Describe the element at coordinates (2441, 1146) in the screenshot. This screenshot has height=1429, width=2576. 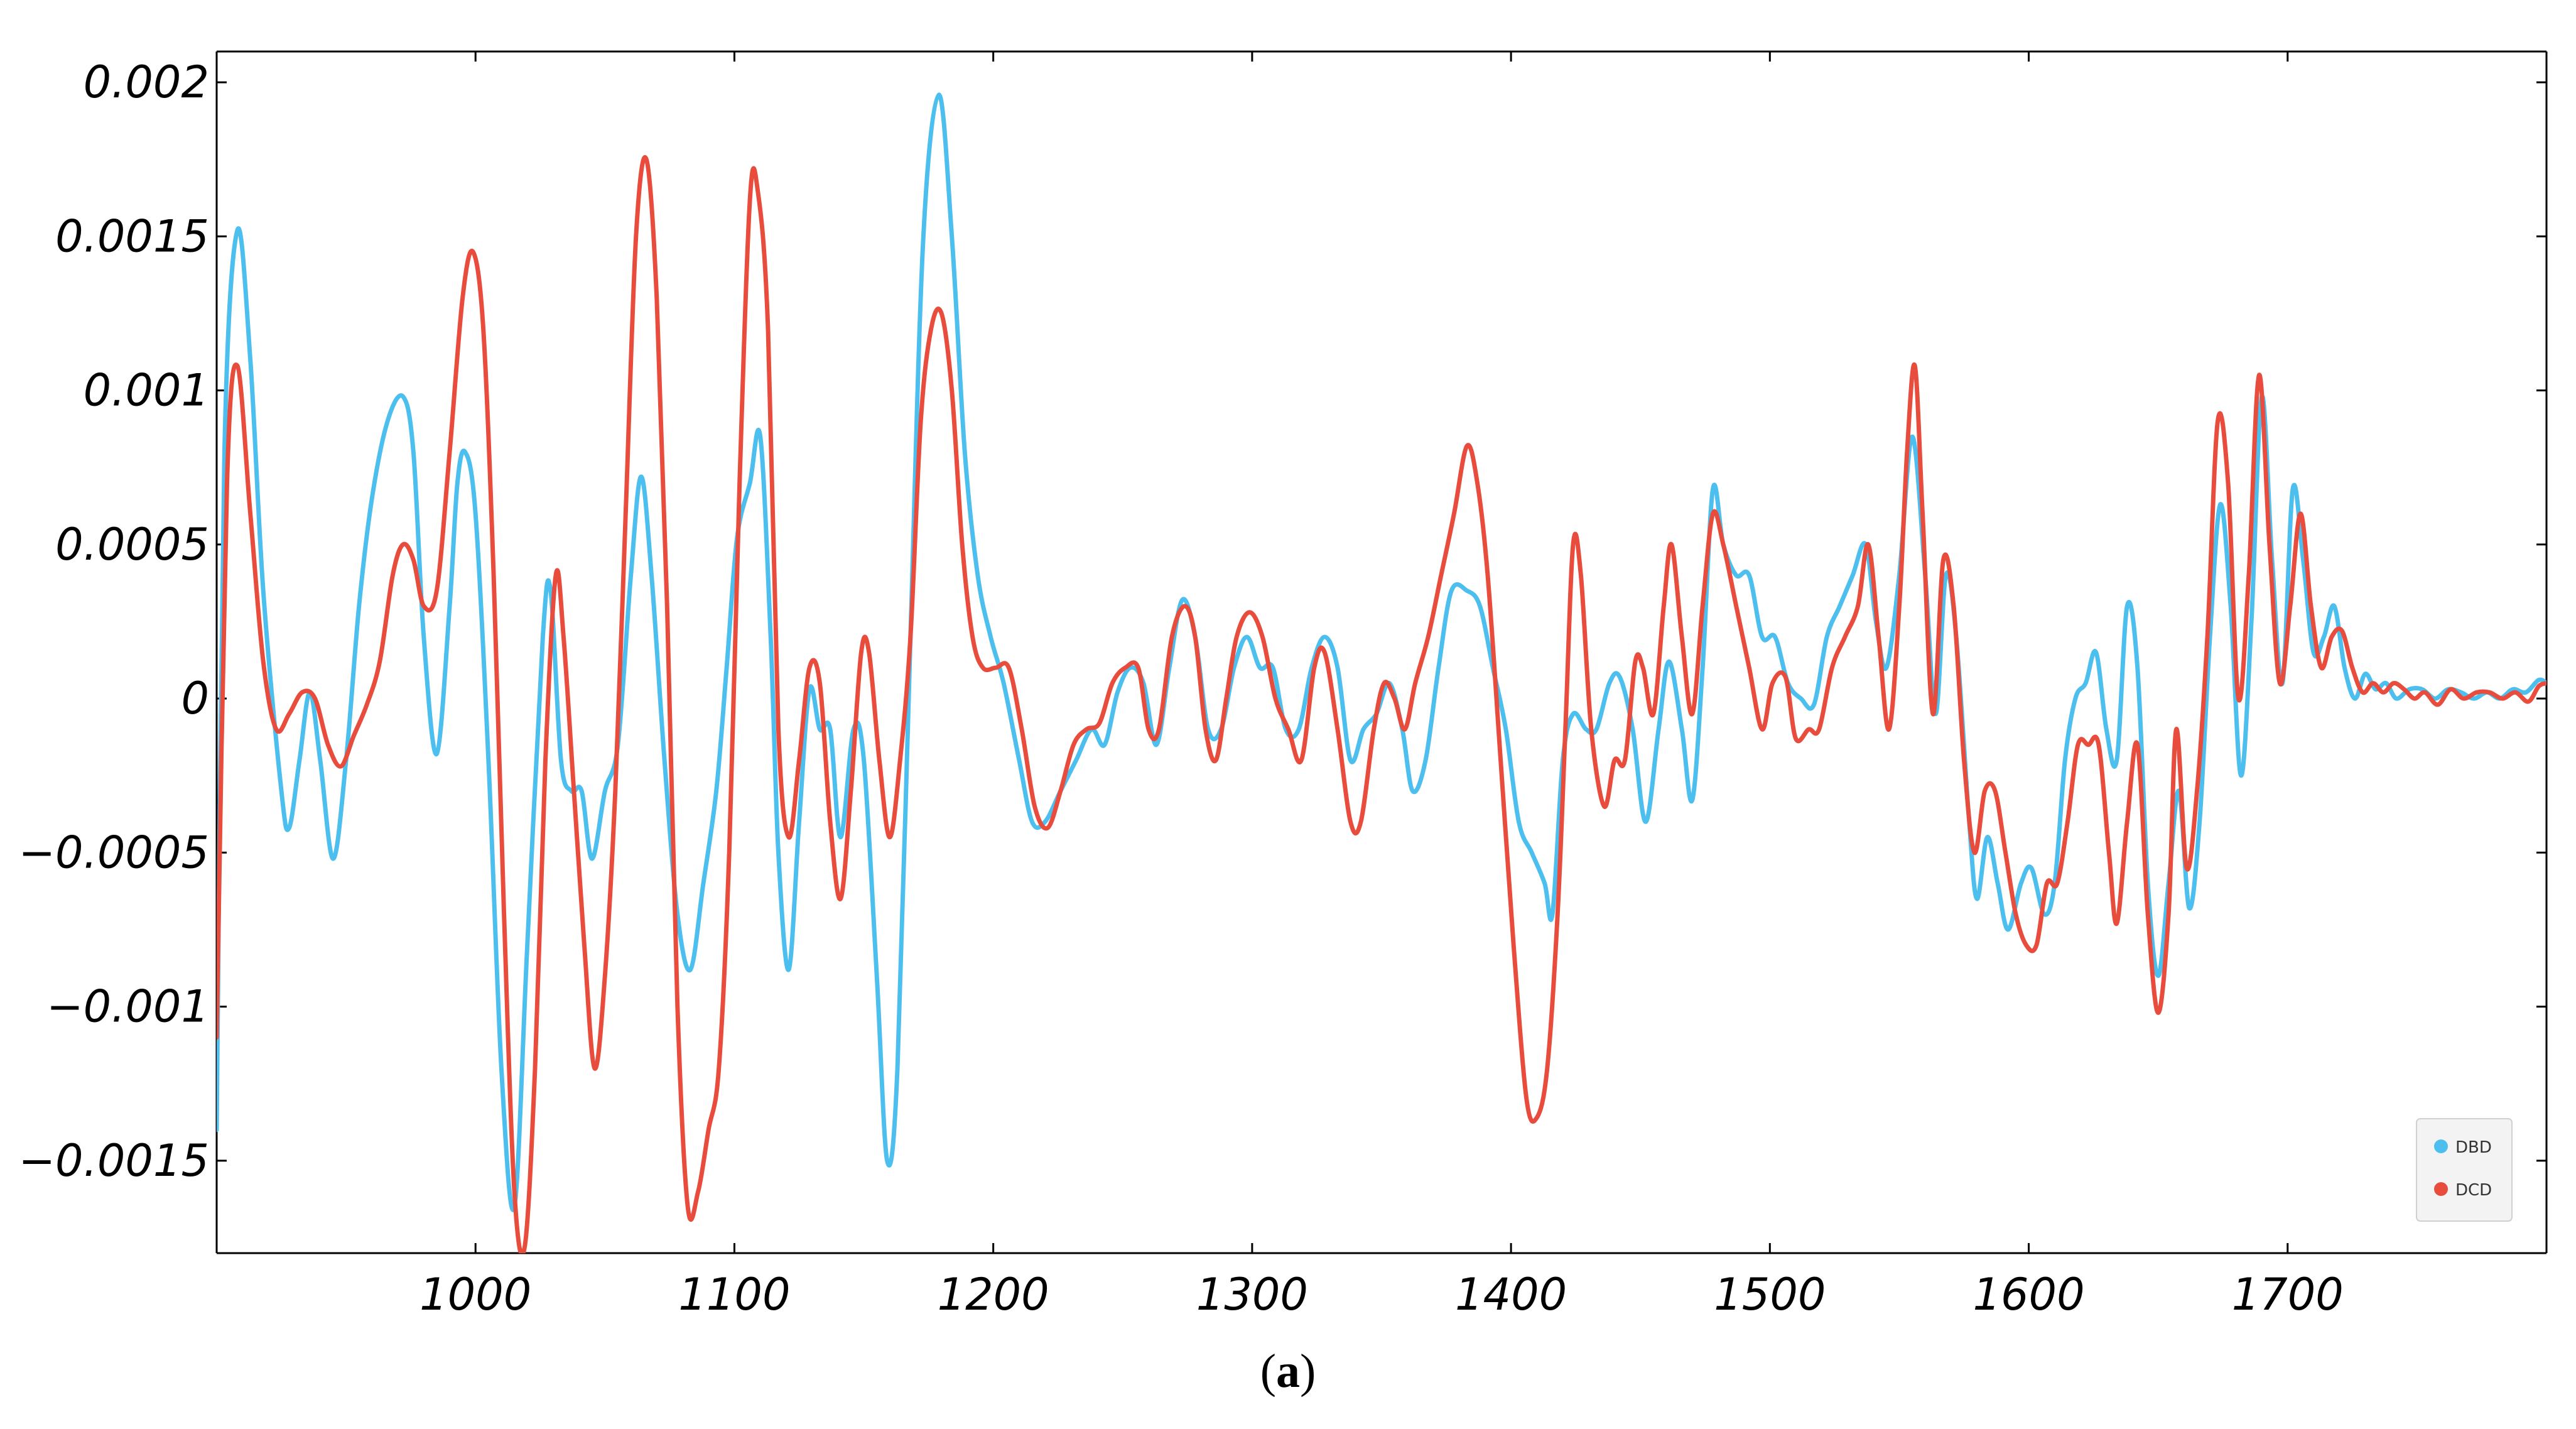
I see `legend-marker-dbd` at that location.